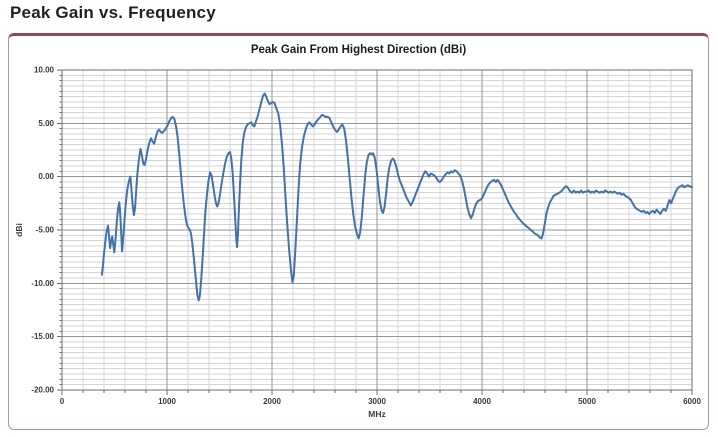 This screenshot has width=718, height=437. I want to click on y-tick-label: -10.00, so click(42, 283).